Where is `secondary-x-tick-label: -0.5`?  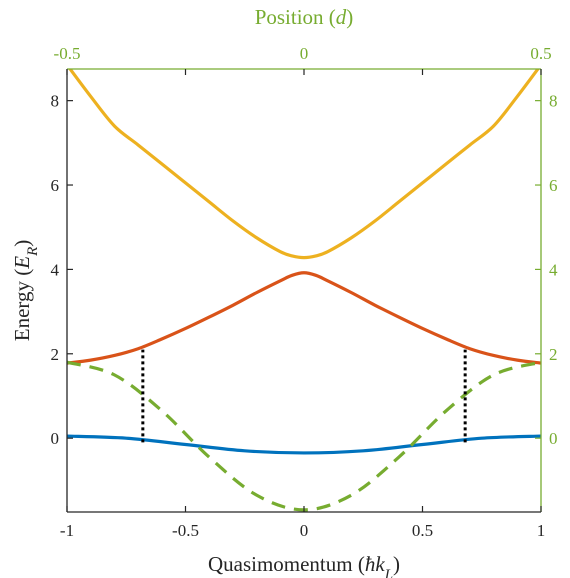 secondary-x-tick-label: -0.5 is located at coordinates (67, 53).